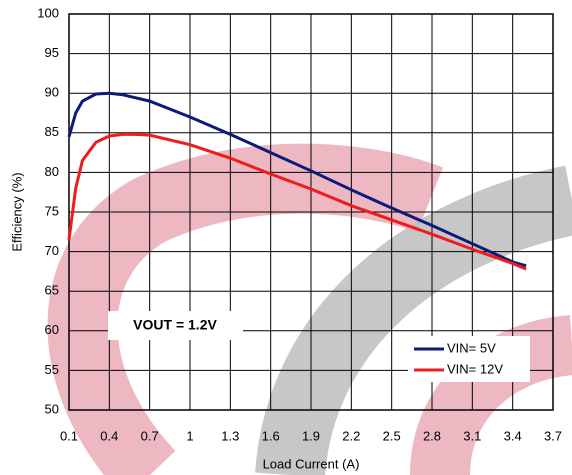 The height and width of the screenshot is (475, 572). Describe the element at coordinates (52, 210) in the screenshot. I see `y-tick-label: 75` at that location.